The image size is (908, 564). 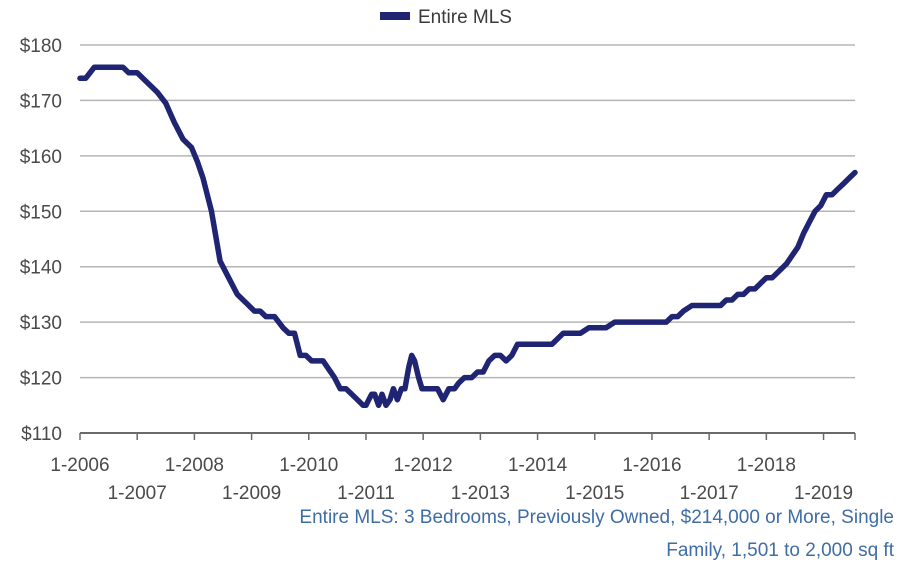 What do you see at coordinates (823, 491) in the screenshot?
I see `x-tick-label: 1-2019` at bounding box center [823, 491].